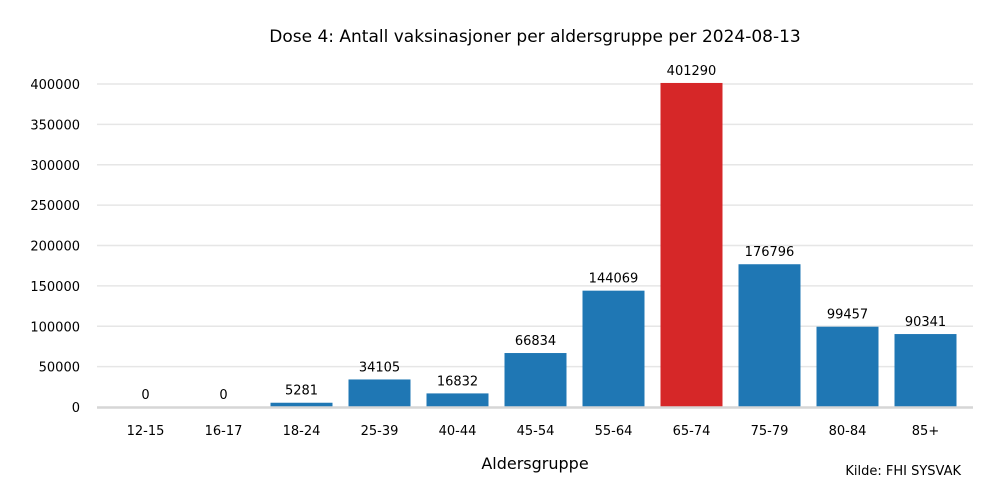  Describe the element at coordinates (535, 341) in the screenshot. I see `data-label-45-54: 66834` at that location.